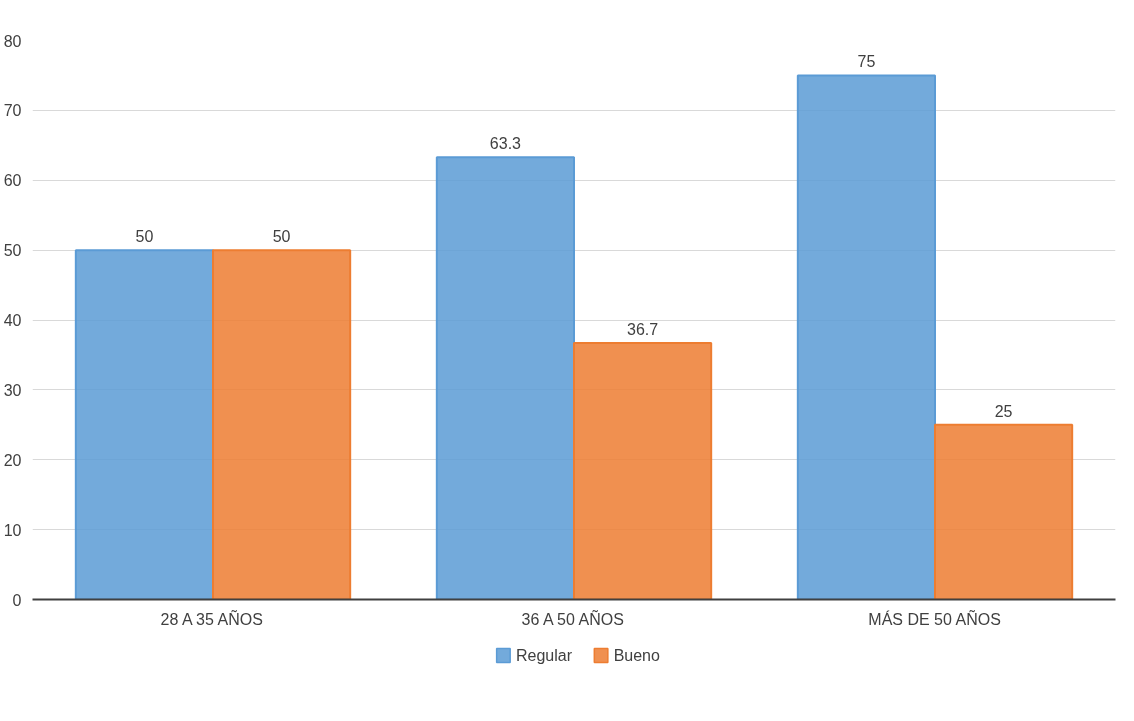 Image resolution: width=1134 pixels, height=721 pixels. Describe the element at coordinates (12, 390) in the screenshot. I see `y-tick-label: 30` at that location.